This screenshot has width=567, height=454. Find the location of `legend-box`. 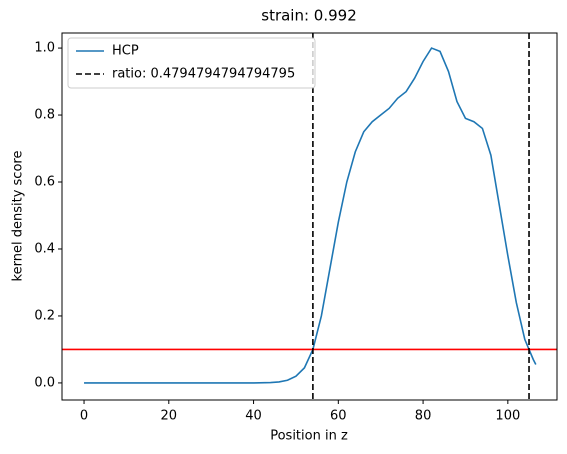

legend-box is located at coordinates (191, 63).